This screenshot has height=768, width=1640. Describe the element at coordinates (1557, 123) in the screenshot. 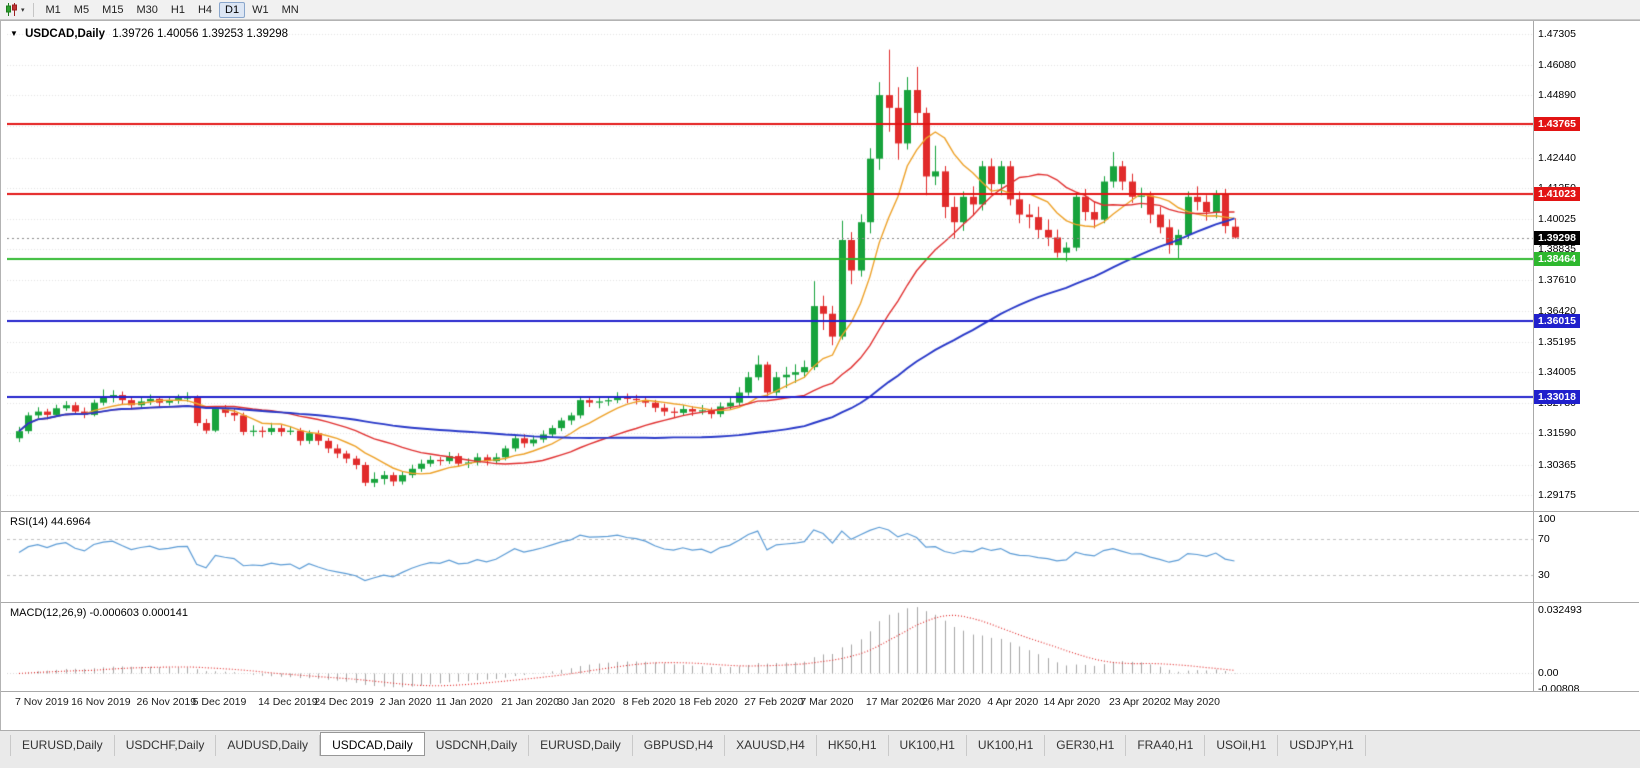

I see `hline-price-badge: 1.43765` at that location.